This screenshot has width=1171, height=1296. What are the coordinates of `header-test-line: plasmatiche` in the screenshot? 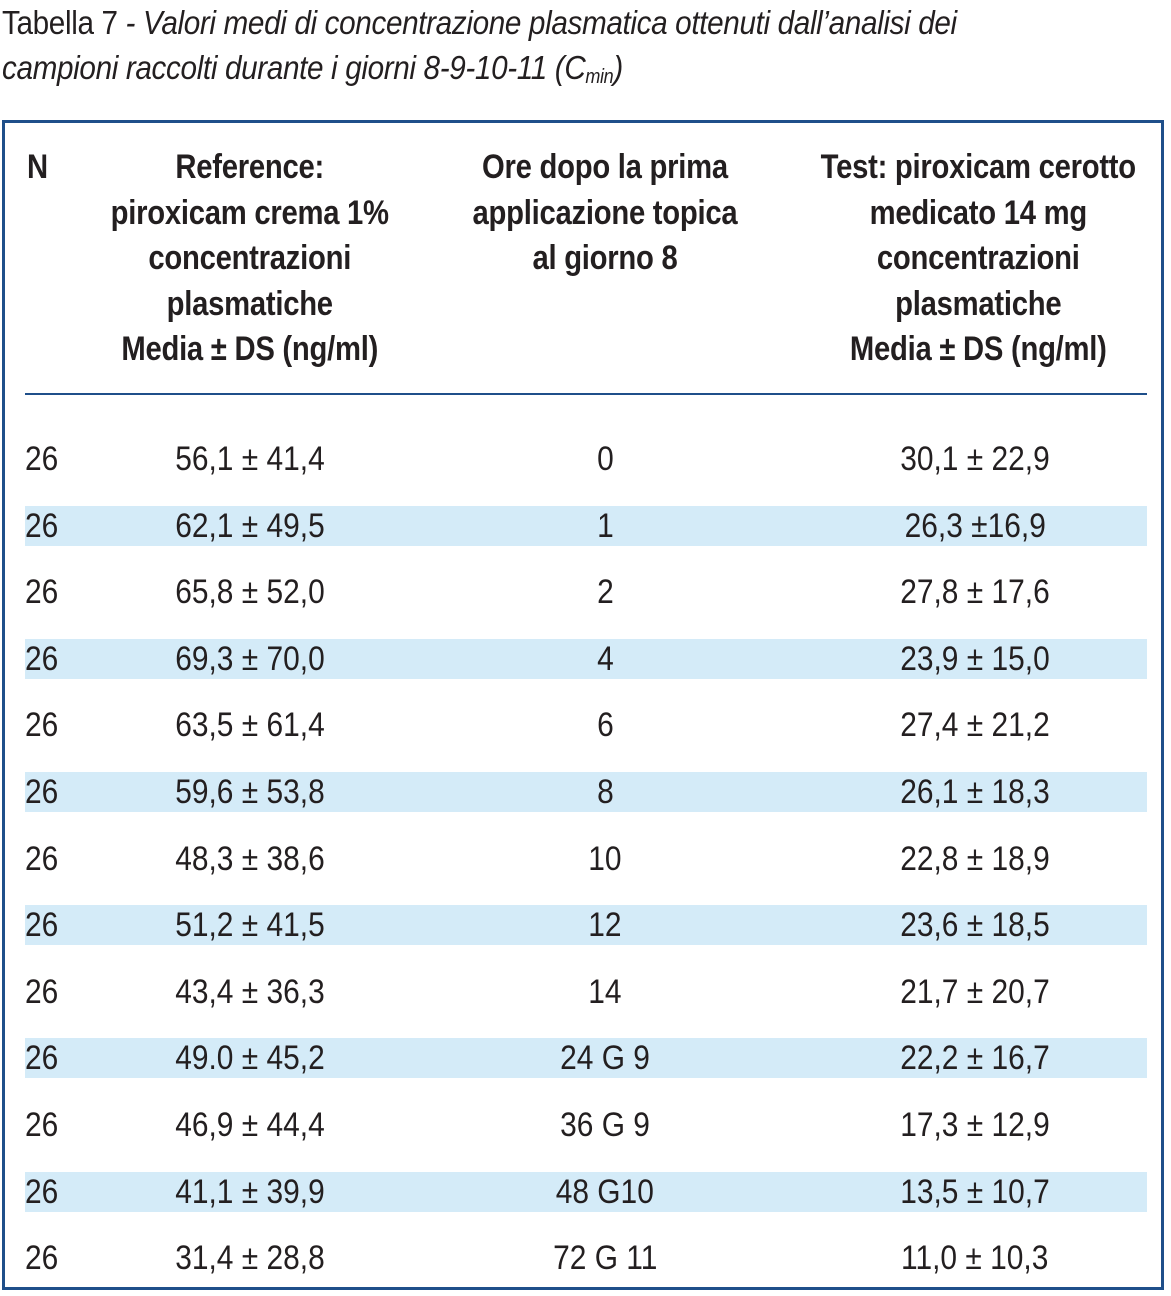 It's located at (978, 303).